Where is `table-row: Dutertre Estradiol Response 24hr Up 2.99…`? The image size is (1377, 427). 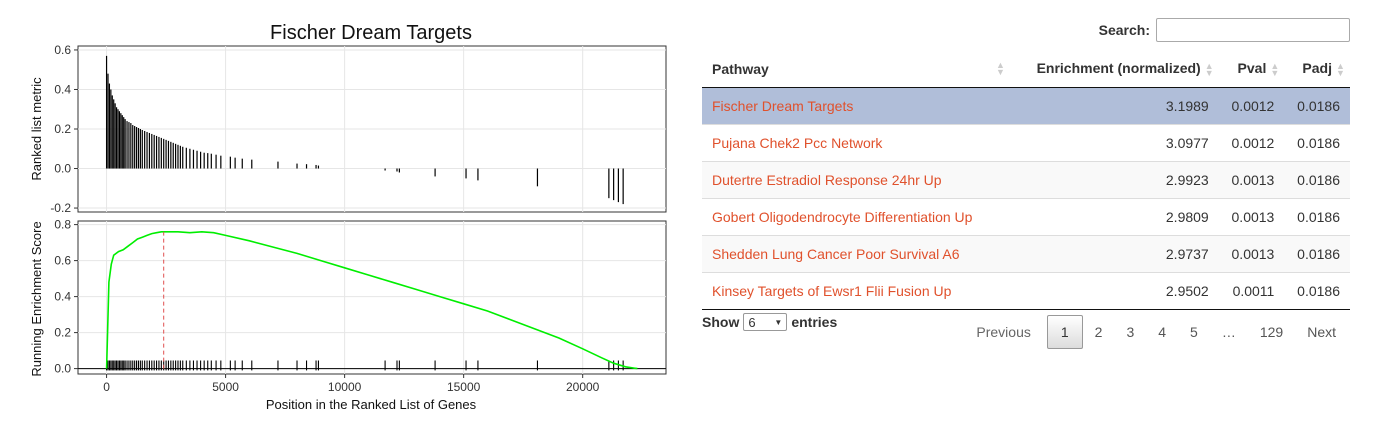
table-row: Dutertre Estradiol Response 24hr Up 2.99… is located at coordinates (1026, 180).